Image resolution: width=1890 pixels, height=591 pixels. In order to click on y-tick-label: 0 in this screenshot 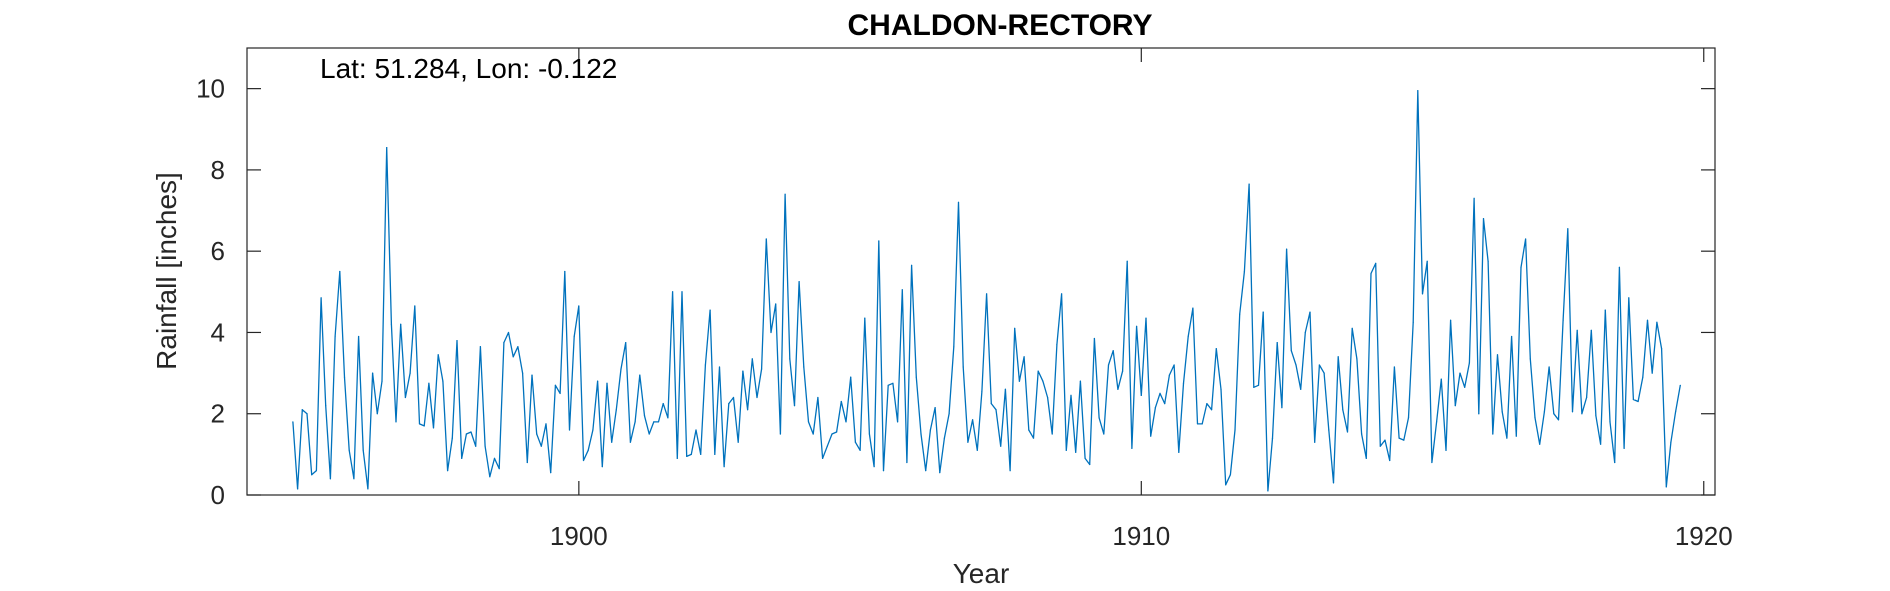, I will do `click(218, 495)`.